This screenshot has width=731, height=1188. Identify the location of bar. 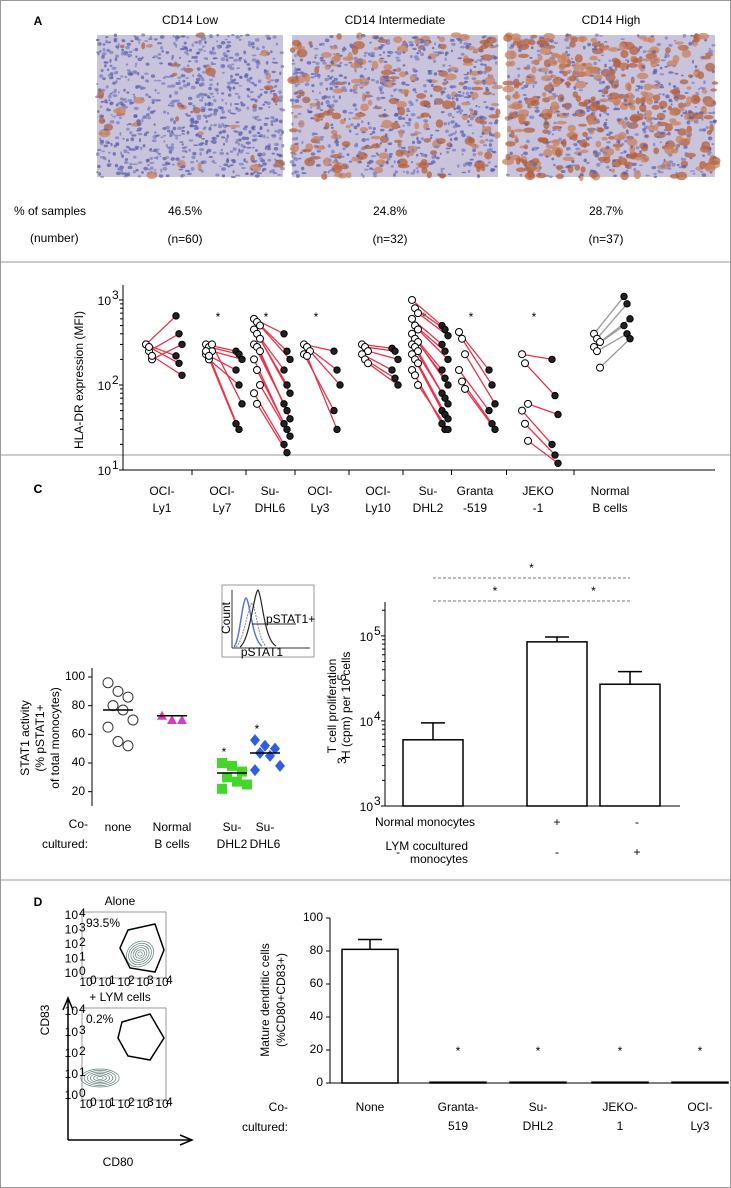
(370, 1016).